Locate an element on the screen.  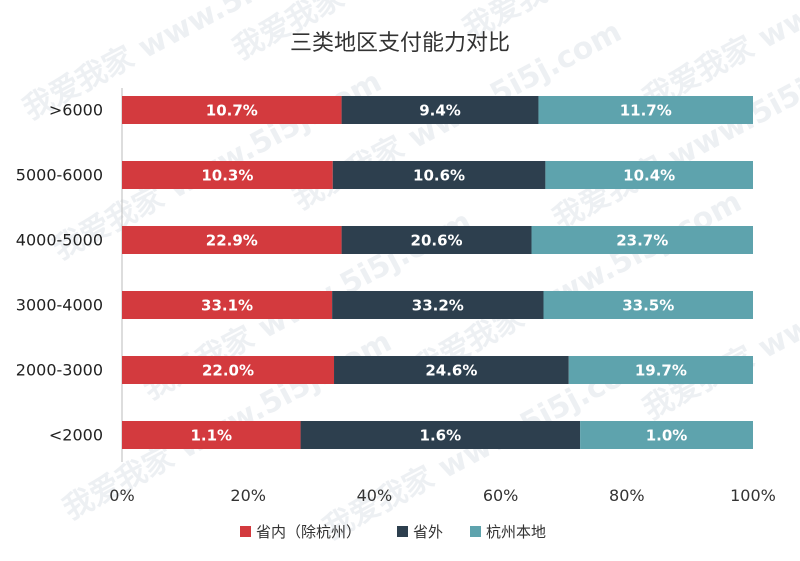
bar-data-label: 22.0% is located at coordinates (228, 371).